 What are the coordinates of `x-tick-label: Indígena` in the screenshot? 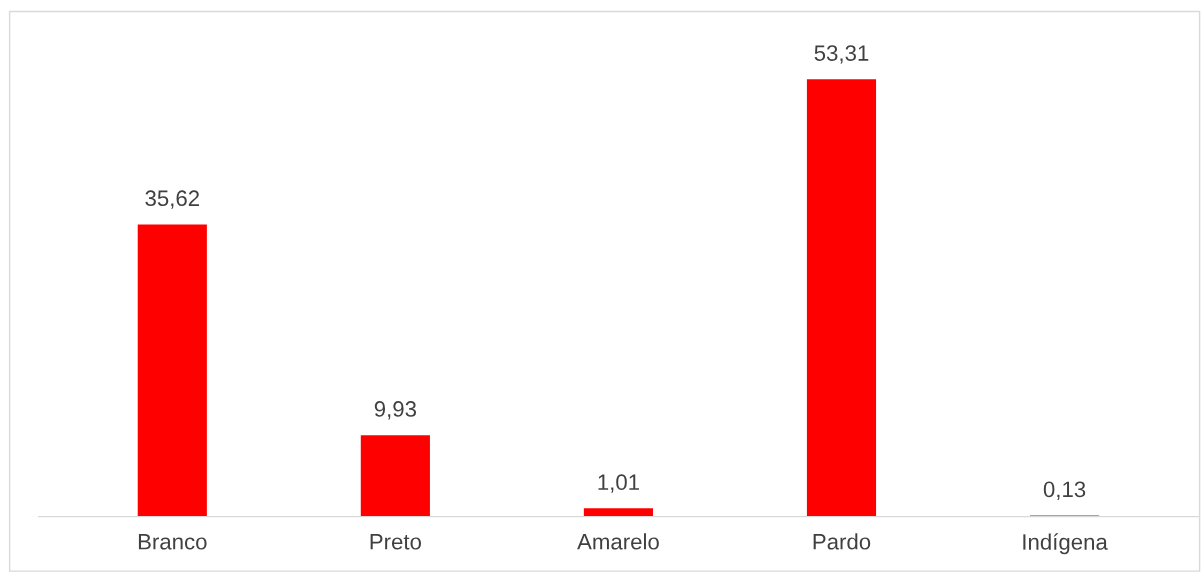 It's located at (1065, 544).